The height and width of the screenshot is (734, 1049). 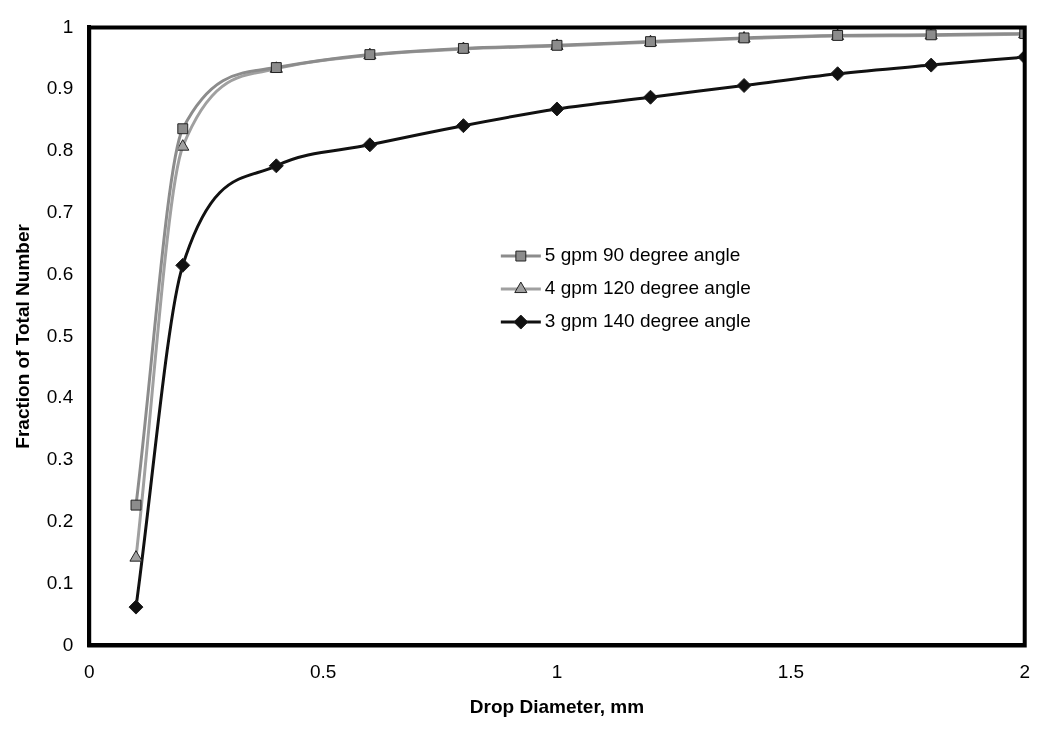 I want to click on y-axis-title: Fraction of Total Number, so click(x=22, y=336).